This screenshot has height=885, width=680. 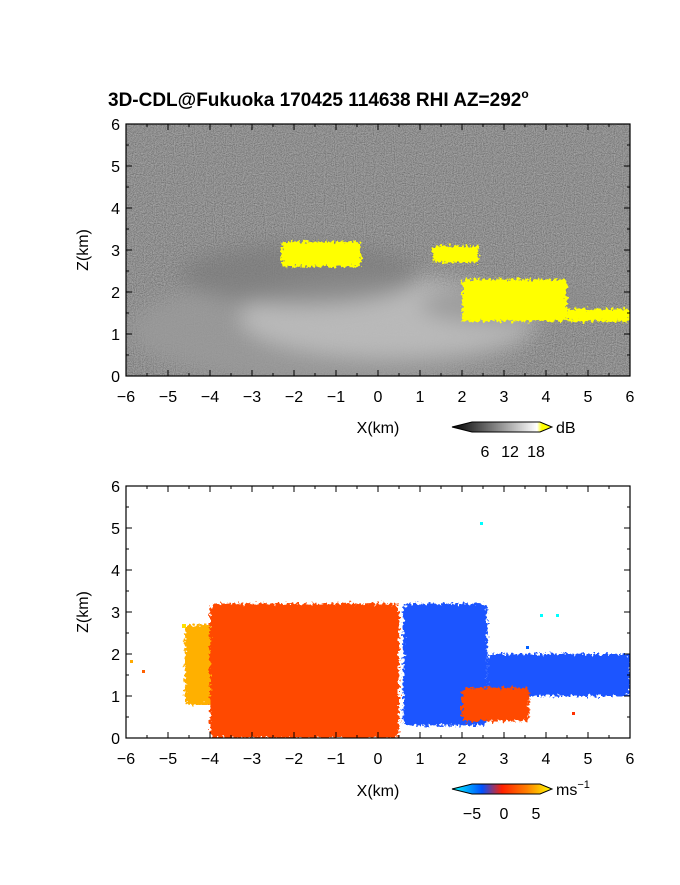 What do you see at coordinates (455, 281) in the screenshot?
I see `strong-echo-patches` at bounding box center [455, 281].